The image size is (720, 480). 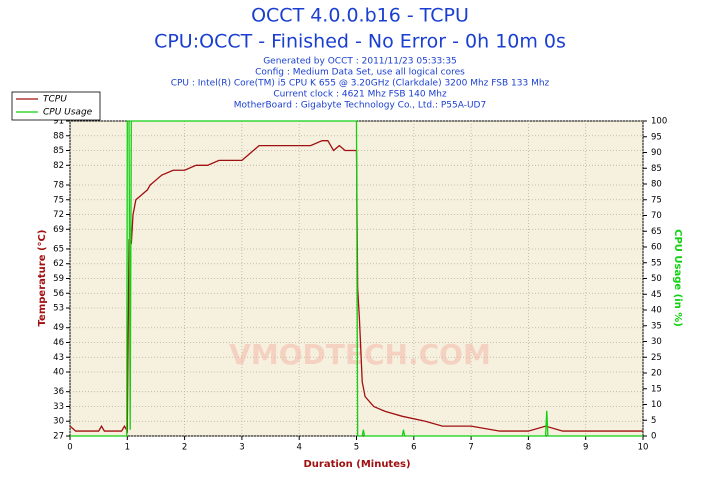 What do you see at coordinates (58, 373) in the screenshot?
I see `y-tick-label: 40` at bounding box center [58, 373].